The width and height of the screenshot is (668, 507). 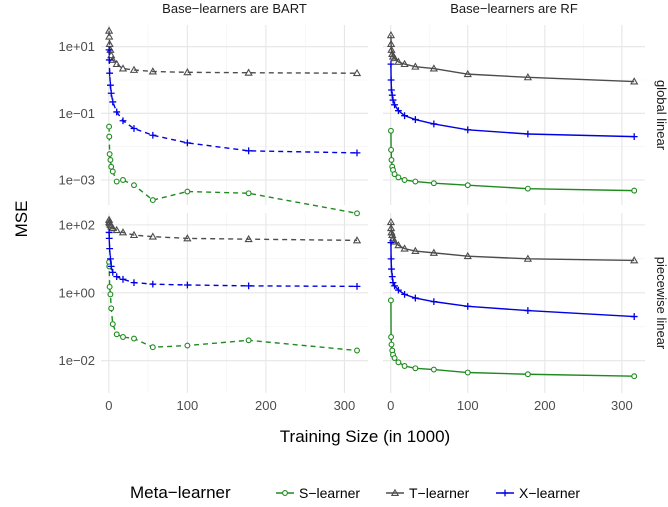 I want to click on legend: Meta−learner S−learner T−learner X−learner, so click(x=355, y=492).